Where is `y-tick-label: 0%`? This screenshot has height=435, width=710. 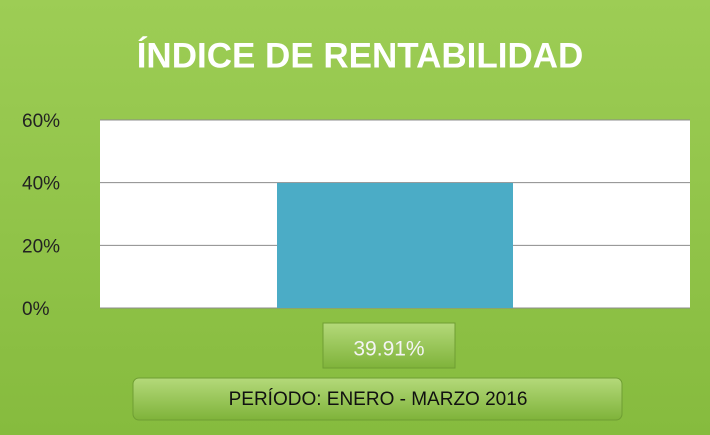
y-tick-label: 0% is located at coordinates (36, 309).